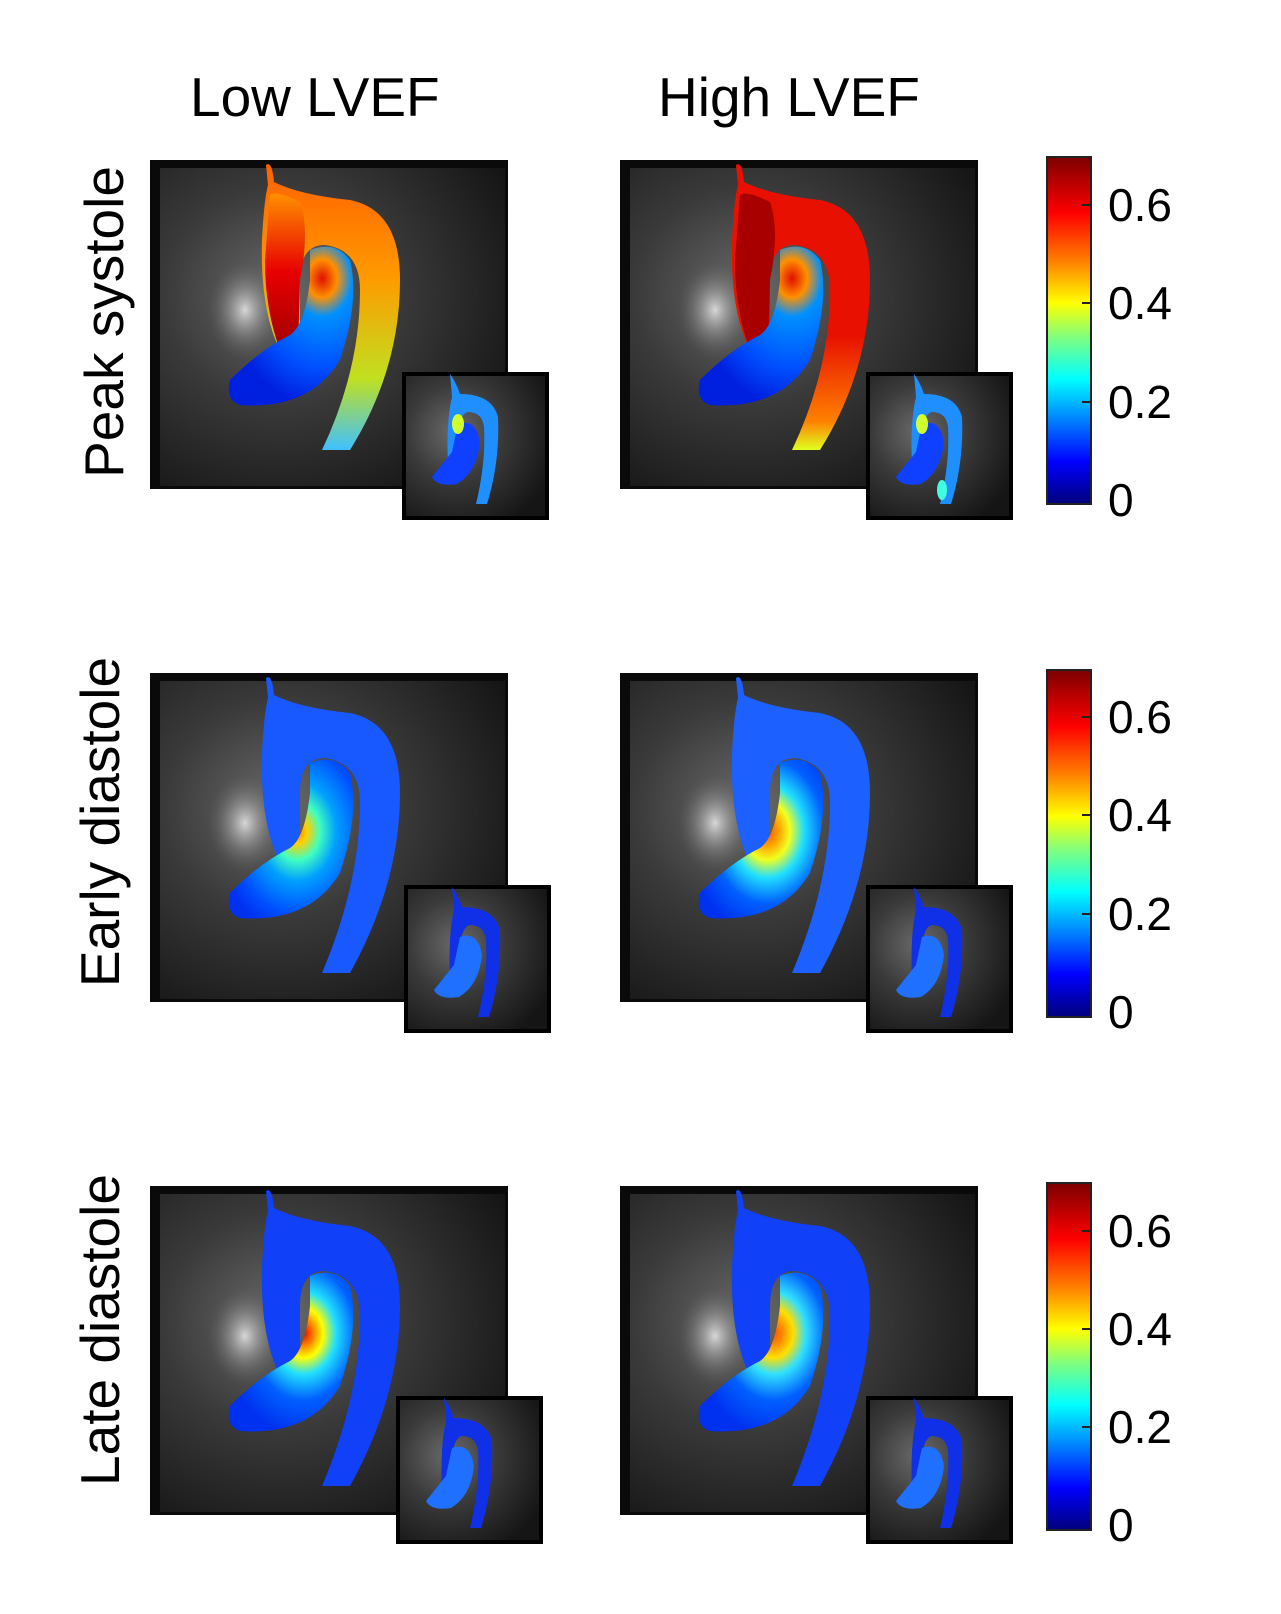 This screenshot has height=1614, width=1281. I want to click on row-label-early-diastole: Early diastole, so click(100, 822).